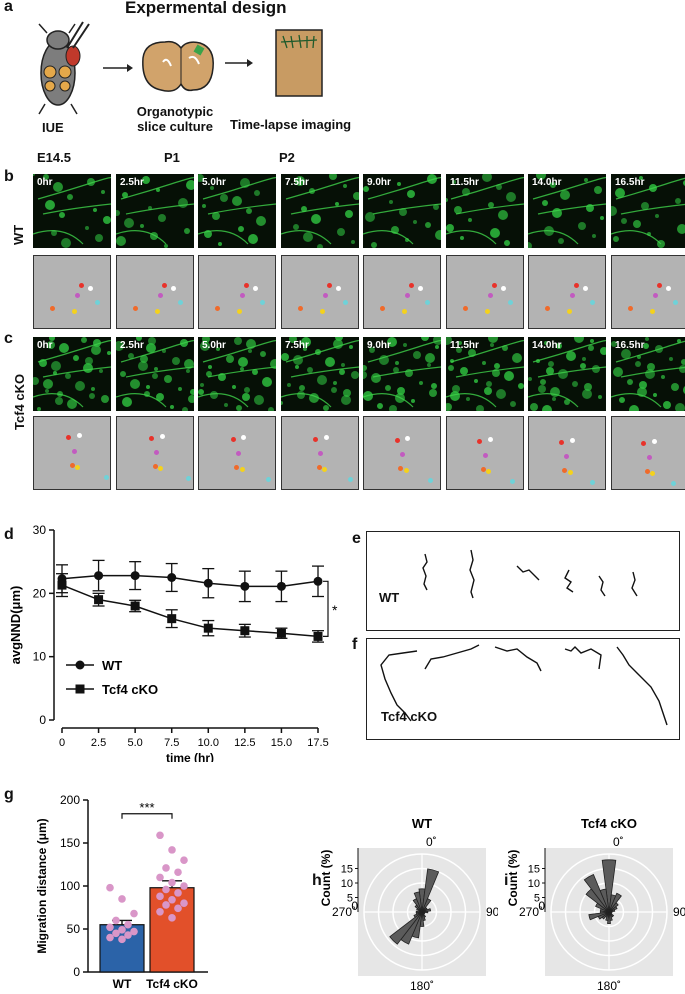  Describe the element at coordinates (649, 457) in the screenshot. I see `tracked-cell-dot-magenta` at that location.